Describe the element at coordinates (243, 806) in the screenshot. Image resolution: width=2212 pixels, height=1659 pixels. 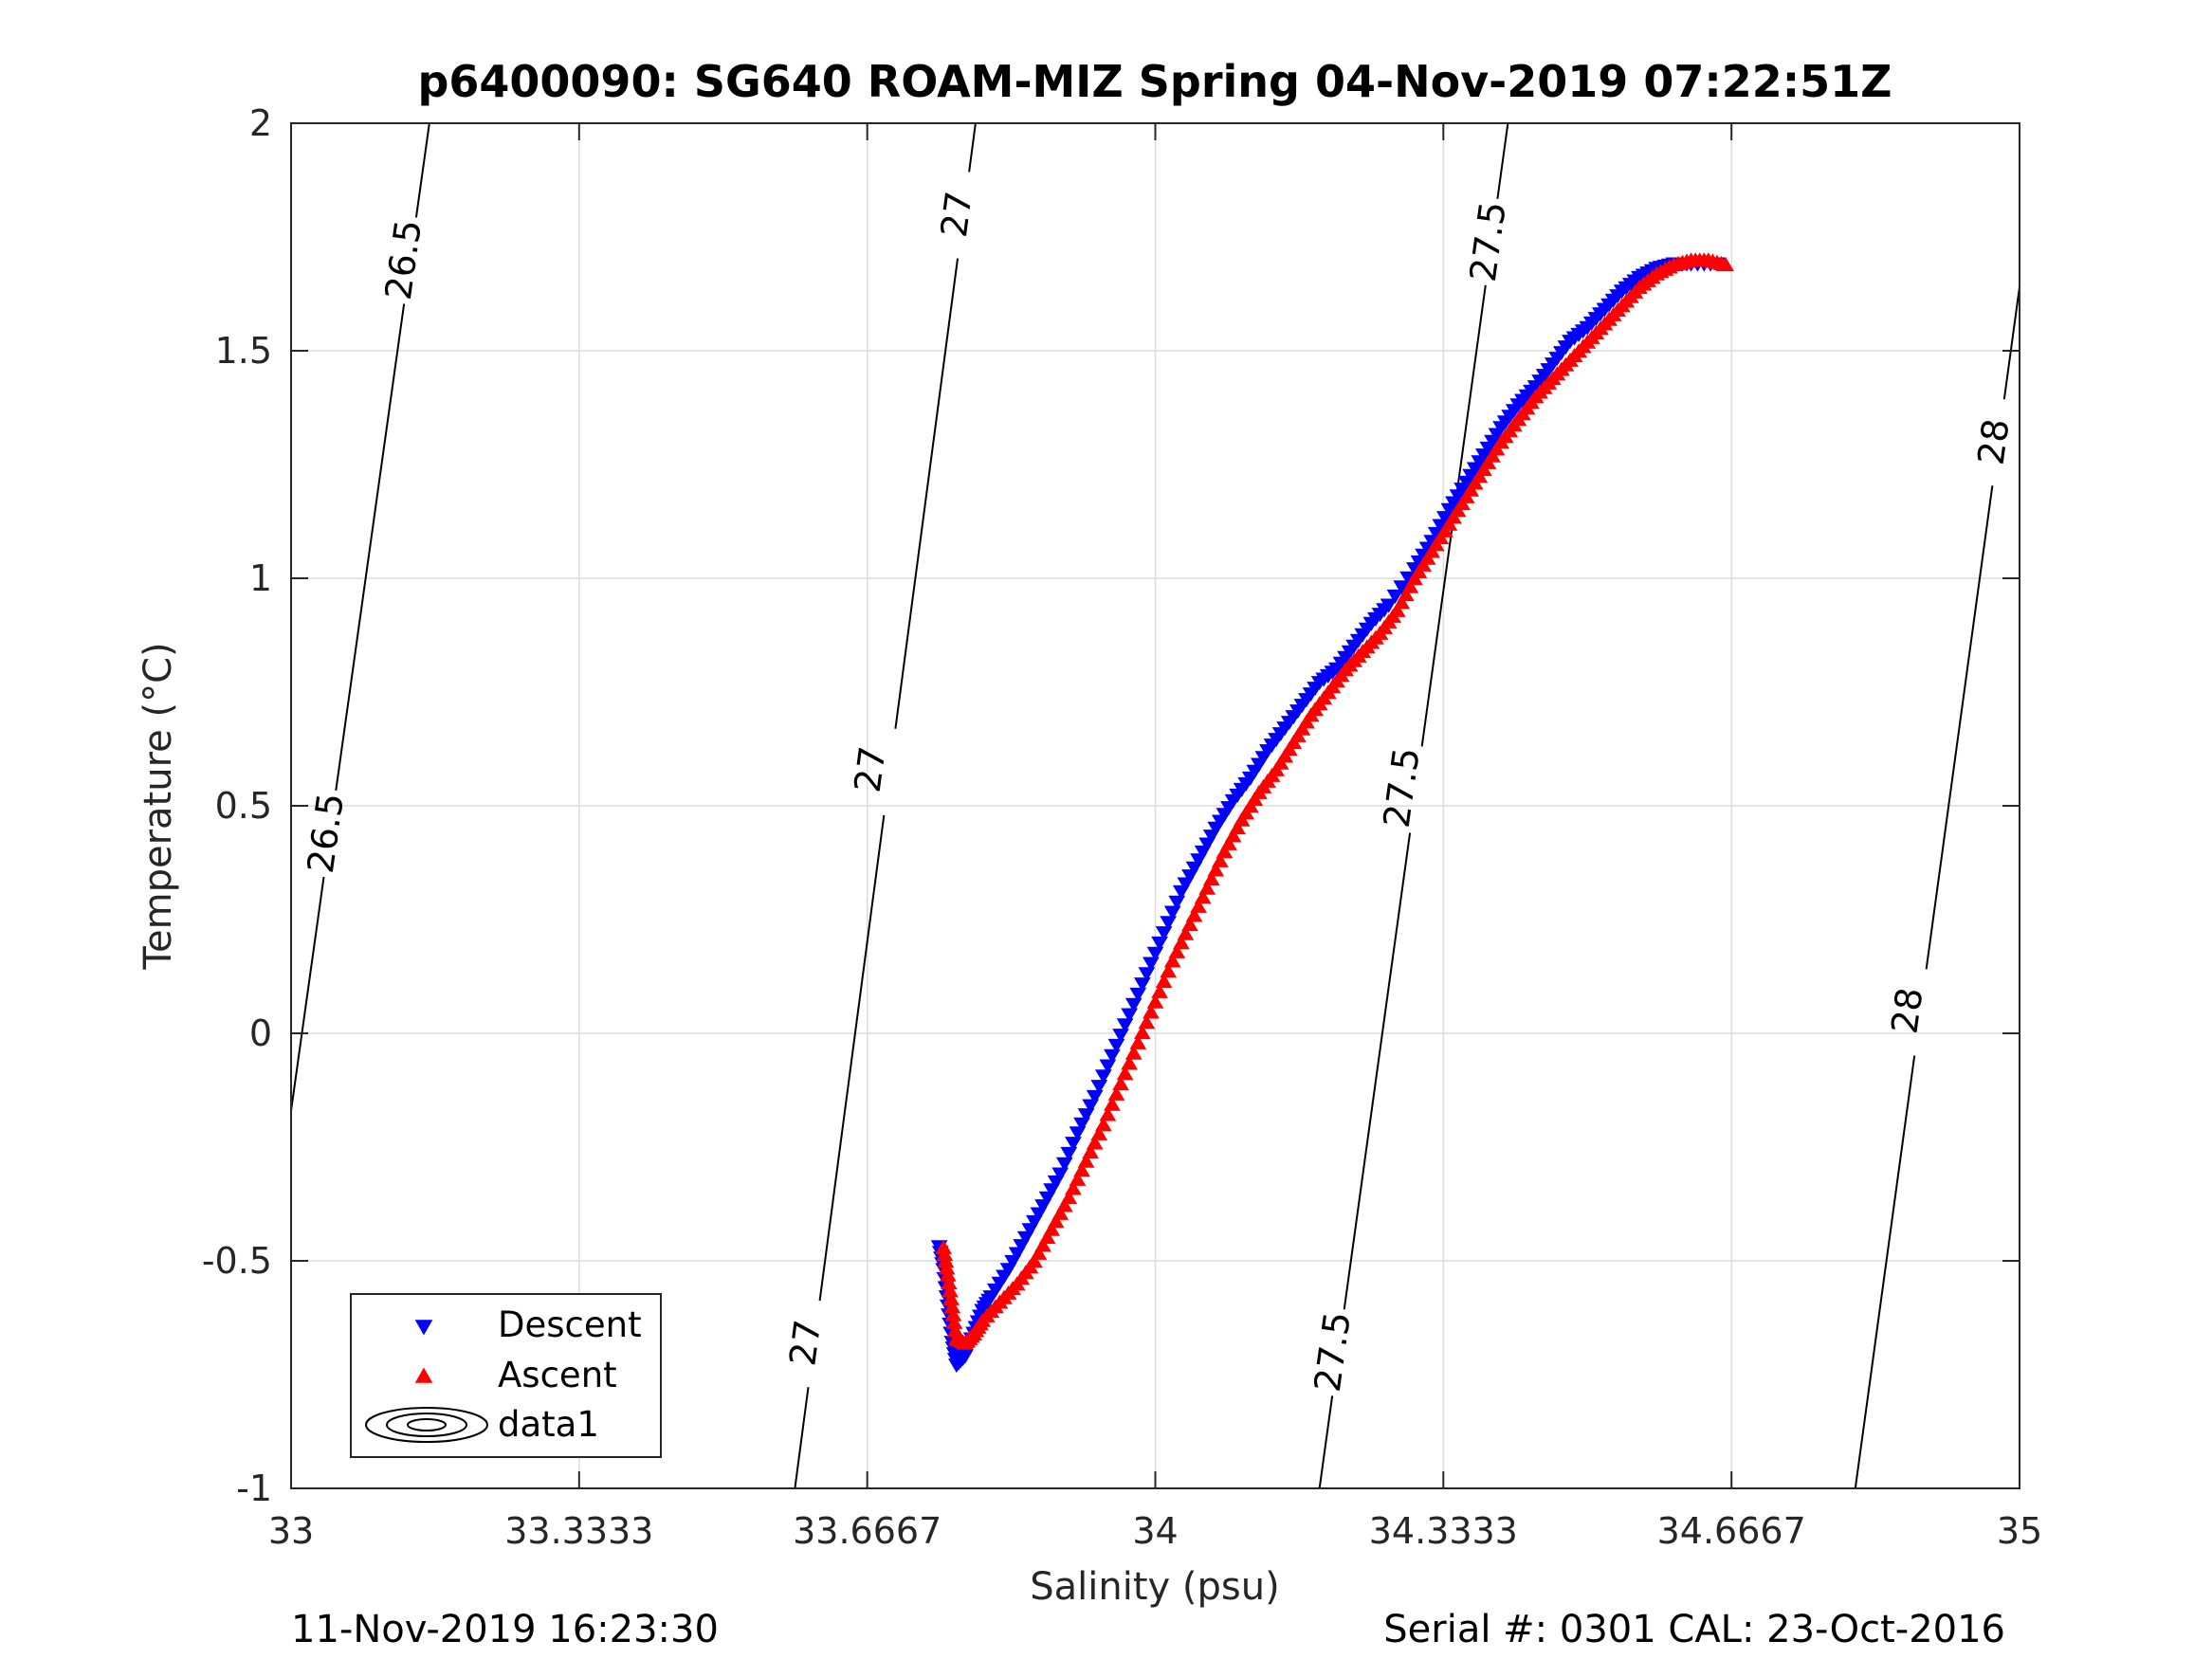
I see `y-tick-label: 0.5` at that location.